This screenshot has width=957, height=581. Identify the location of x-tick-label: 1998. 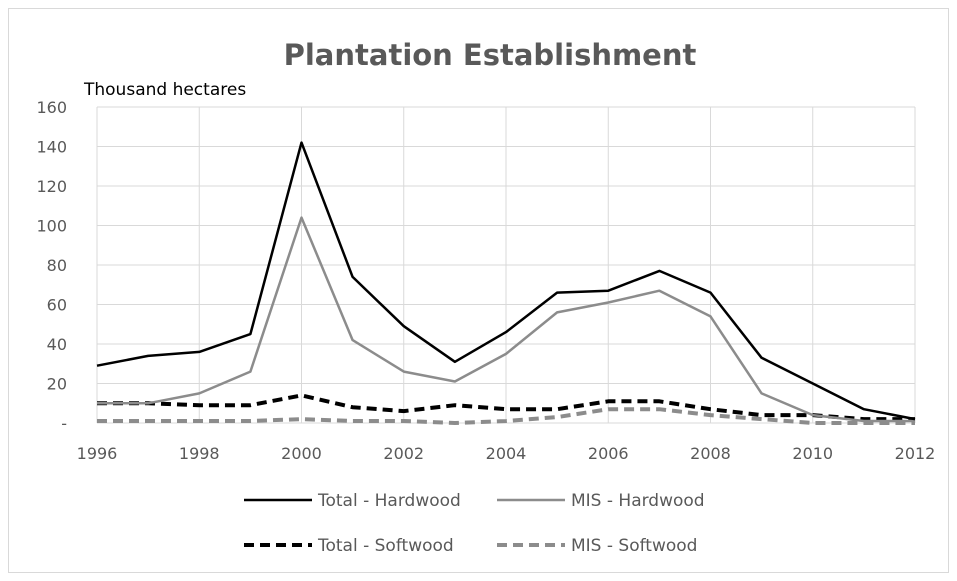
(199, 453).